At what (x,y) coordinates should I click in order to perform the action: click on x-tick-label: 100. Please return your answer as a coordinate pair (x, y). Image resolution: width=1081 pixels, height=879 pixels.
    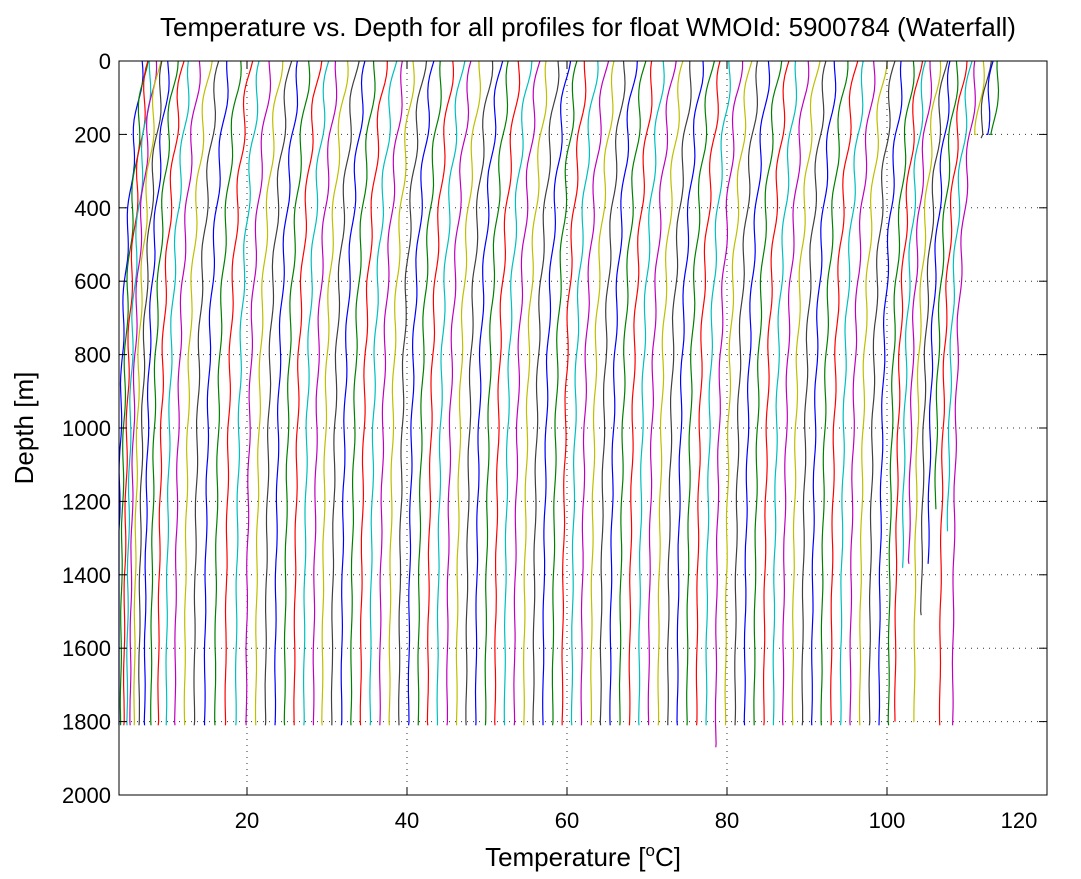
    Looking at the image, I should click on (887, 820).